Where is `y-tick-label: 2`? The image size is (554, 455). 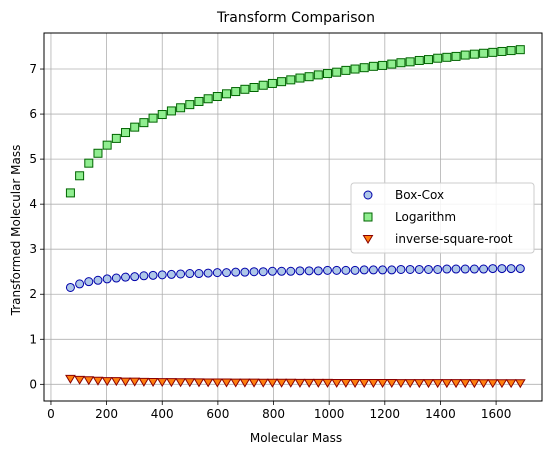
y-tick-label: 2 is located at coordinates (33, 294).